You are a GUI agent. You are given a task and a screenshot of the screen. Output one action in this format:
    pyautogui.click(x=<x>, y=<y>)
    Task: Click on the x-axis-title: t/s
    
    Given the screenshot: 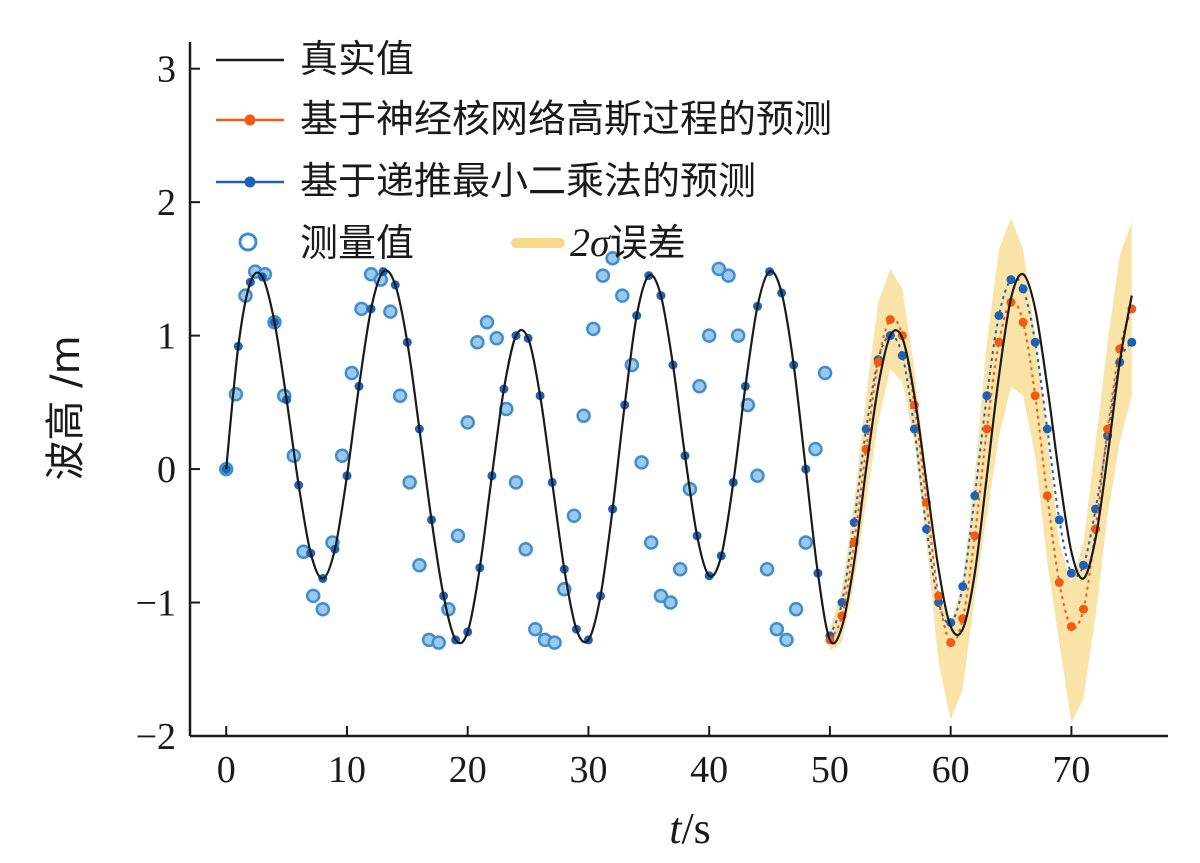 What is the action you would take?
    pyautogui.click(x=690, y=828)
    